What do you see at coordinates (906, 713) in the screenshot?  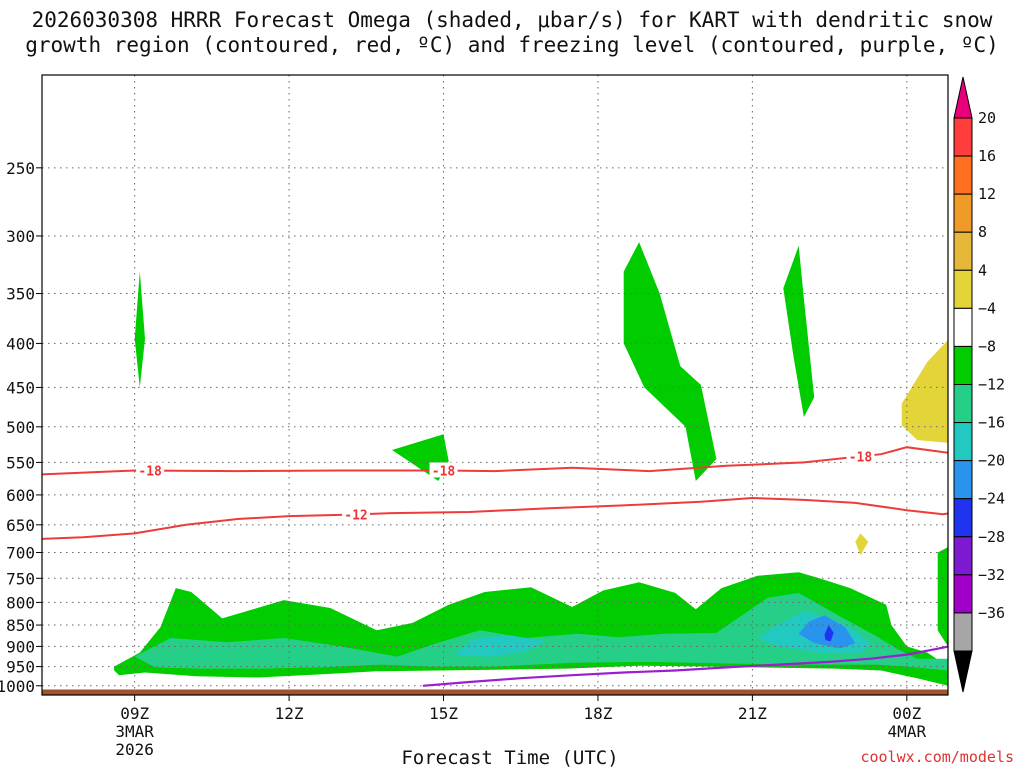 I see `x-tick-label-00Z: 00Z` at bounding box center [906, 713].